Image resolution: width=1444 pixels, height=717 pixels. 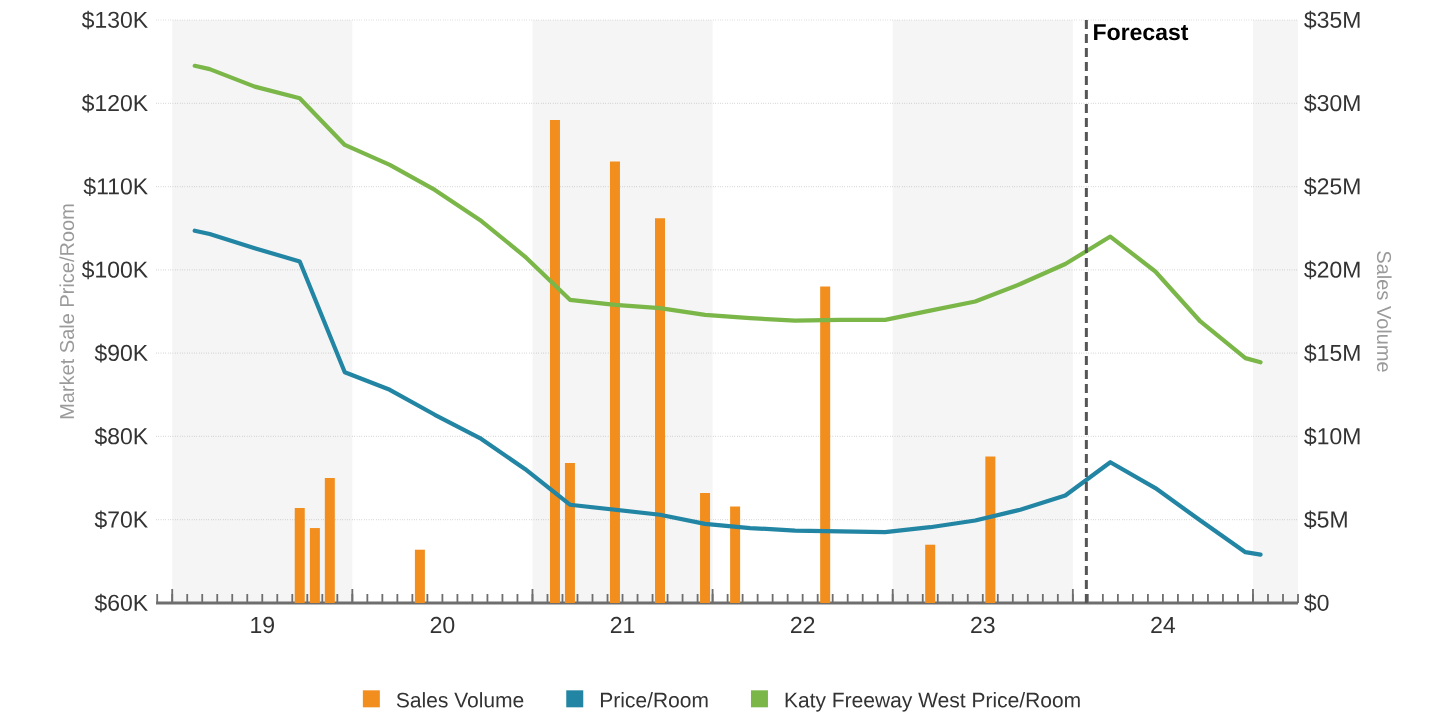 I want to click on y-tick-label: $120K, so click(x=114, y=103).